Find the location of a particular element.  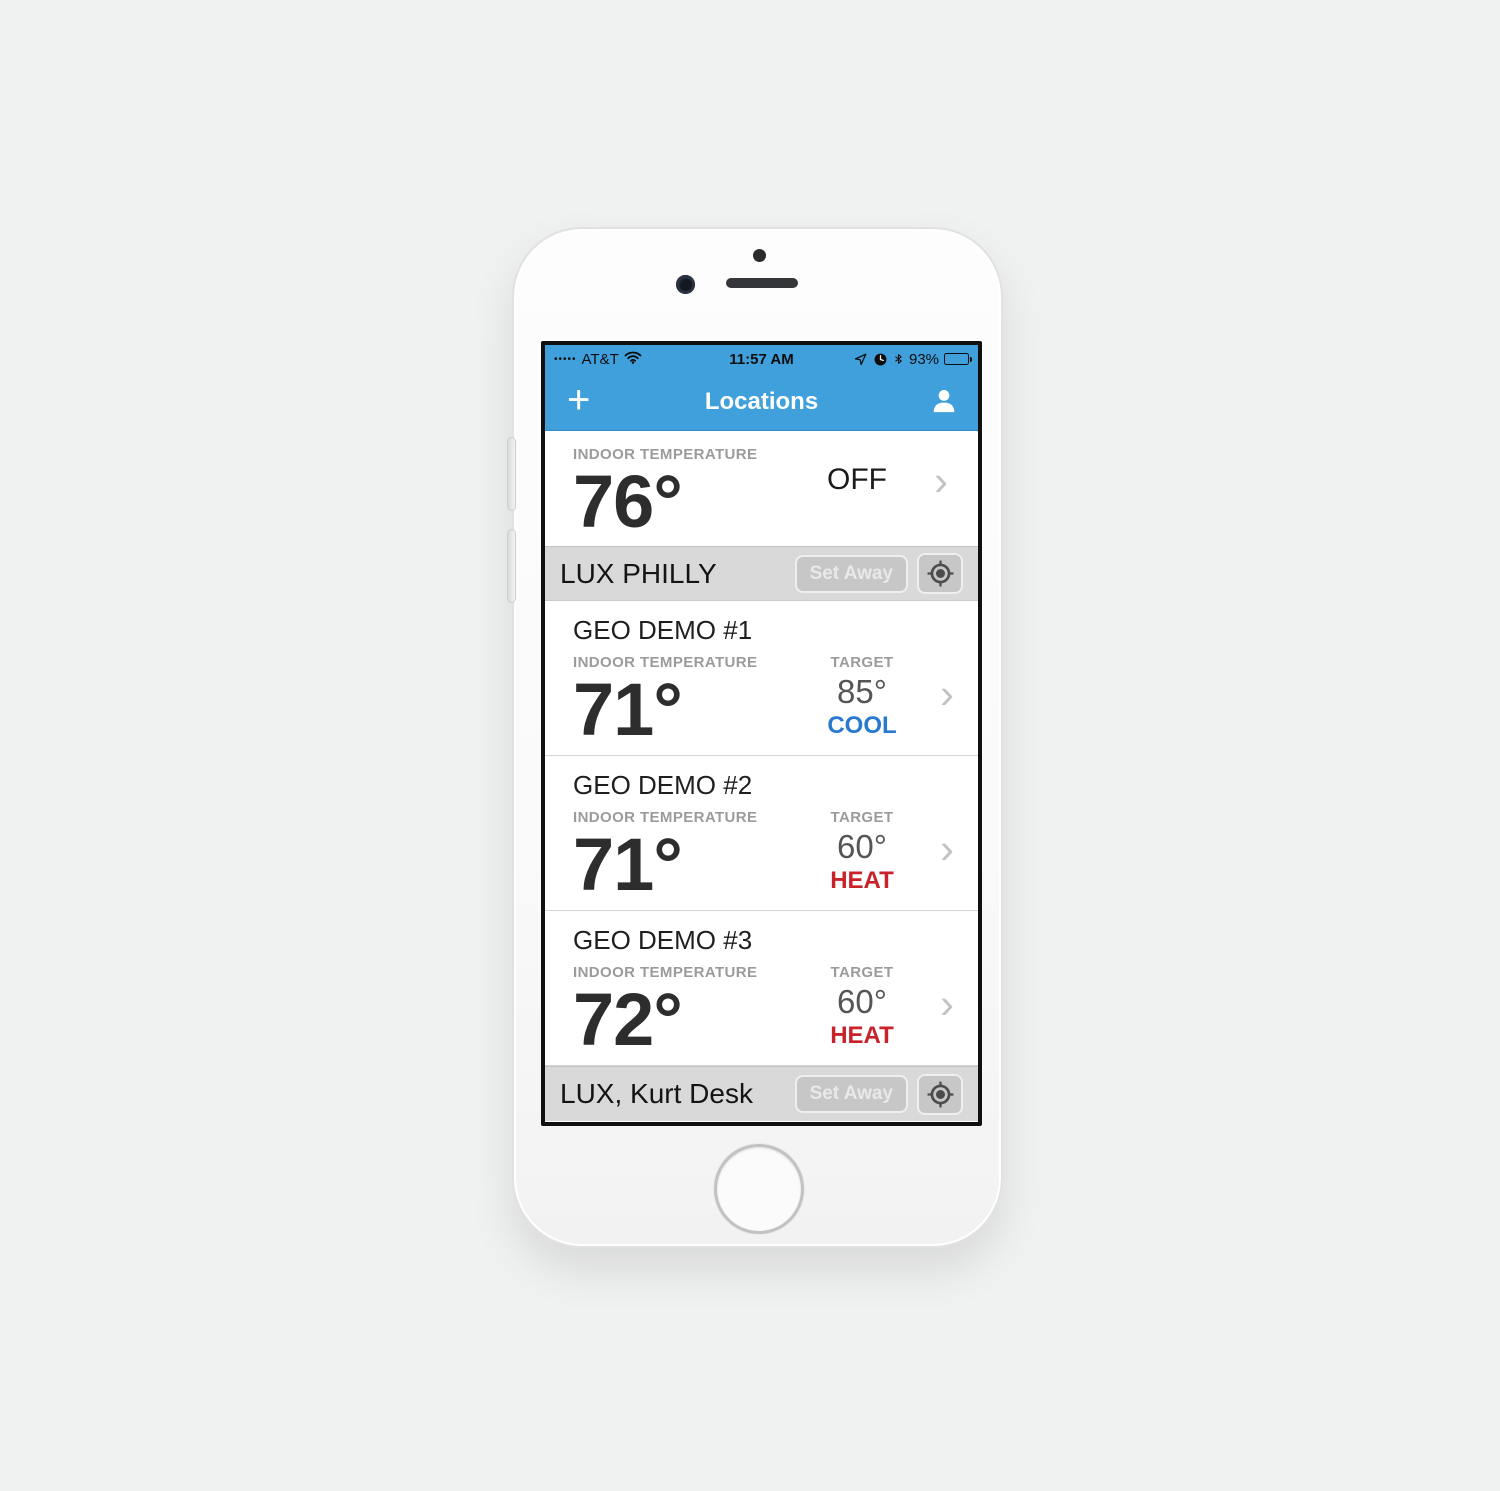

front-camera is located at coordinates (685, 284).